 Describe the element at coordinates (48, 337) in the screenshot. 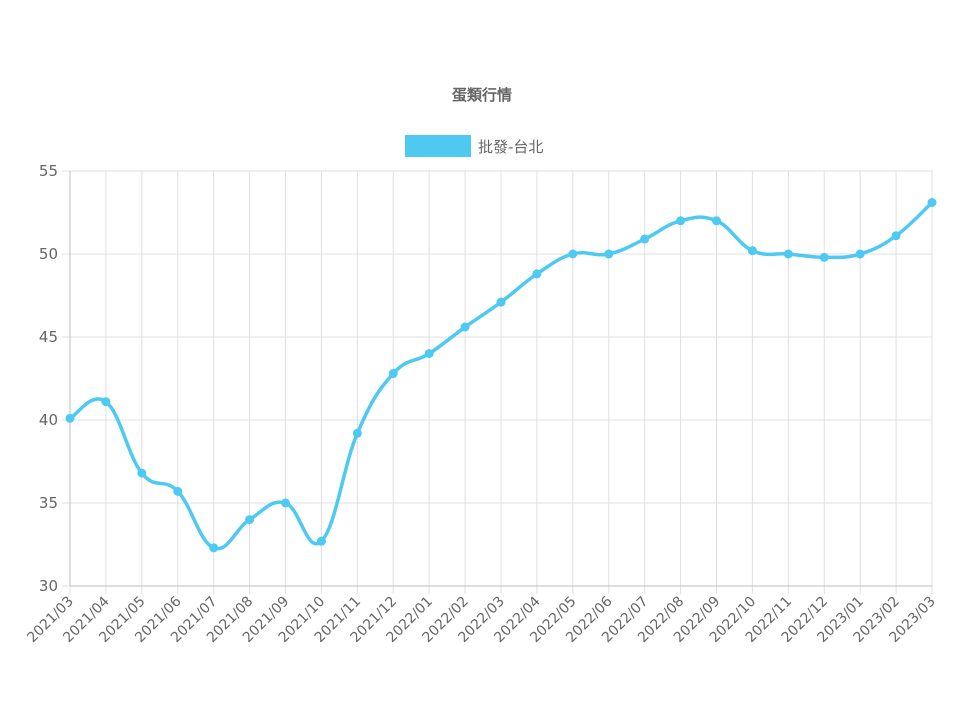

I see `y-tick-label: 45` at that location.